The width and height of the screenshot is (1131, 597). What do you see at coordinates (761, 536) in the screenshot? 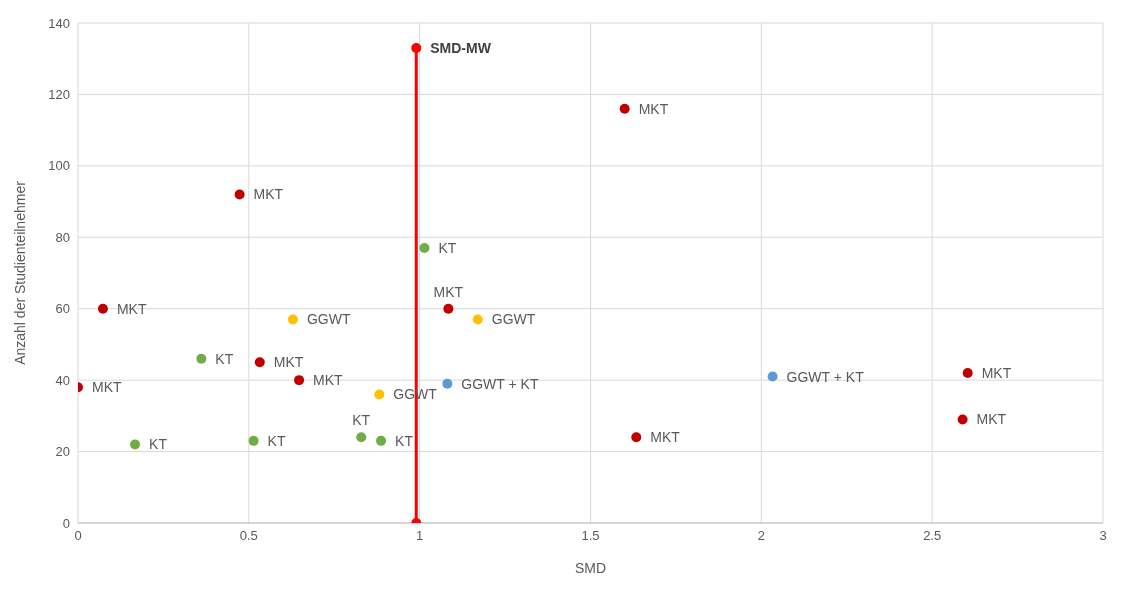
I see `x-tick-label: 2` at bounding box center [761, 536].